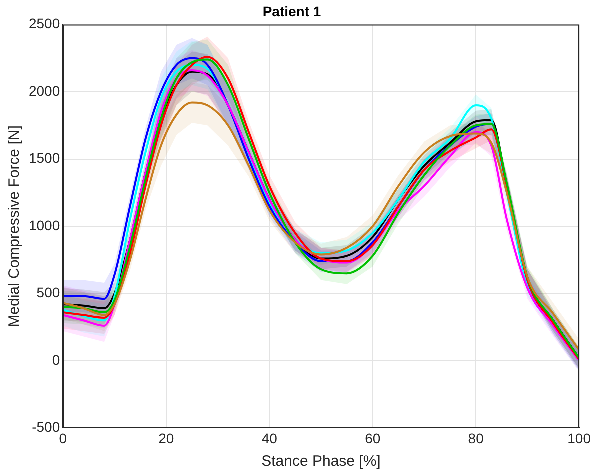 The width and height of the screenshot is (594, 473). I want to click on x-tick-label: 40, so click(270, 438).